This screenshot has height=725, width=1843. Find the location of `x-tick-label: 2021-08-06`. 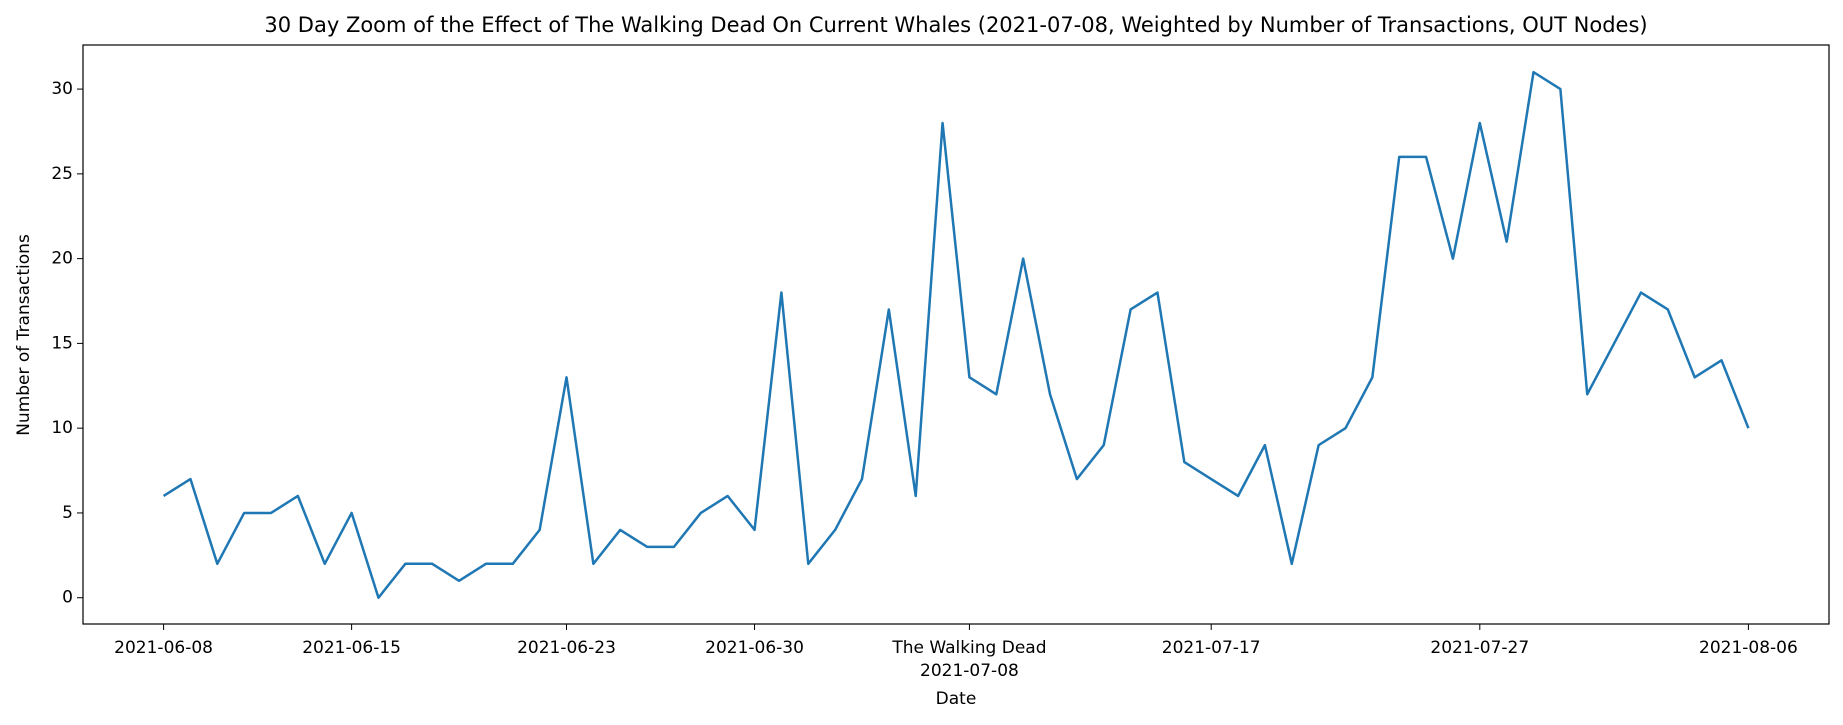

x-tick-label: 2021-08-06 is located at coordinates (1748, 648).